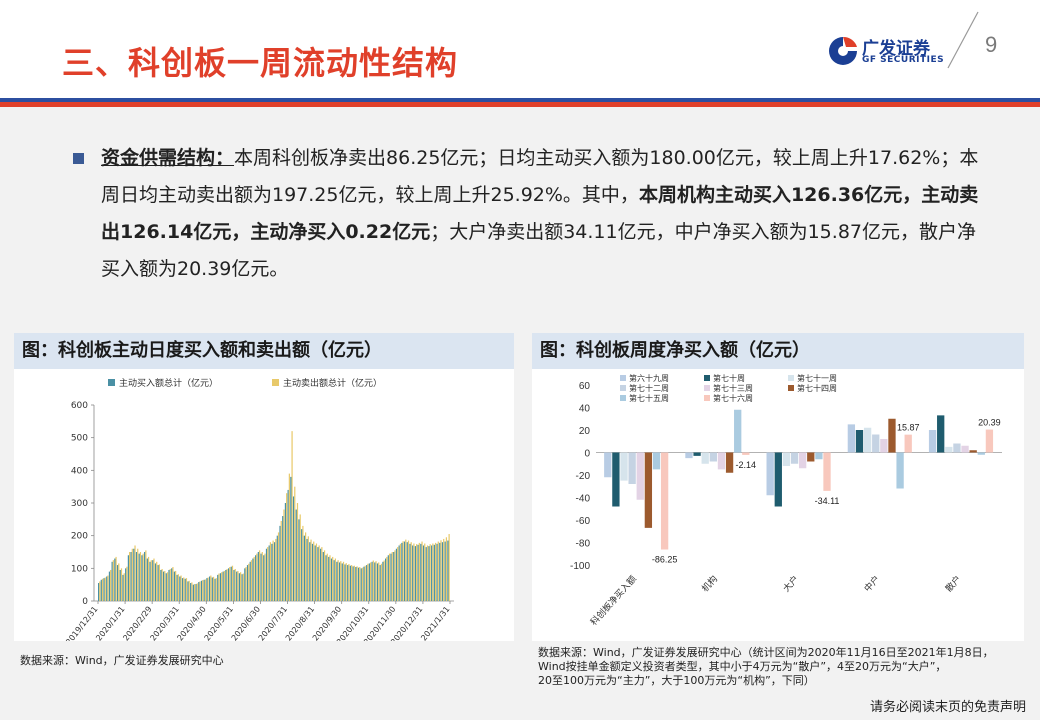 This screenshot has width=1040, height=720. Describe the element at coordinates (78, 158) in the screenshot. I see `bullet-square` at that location.